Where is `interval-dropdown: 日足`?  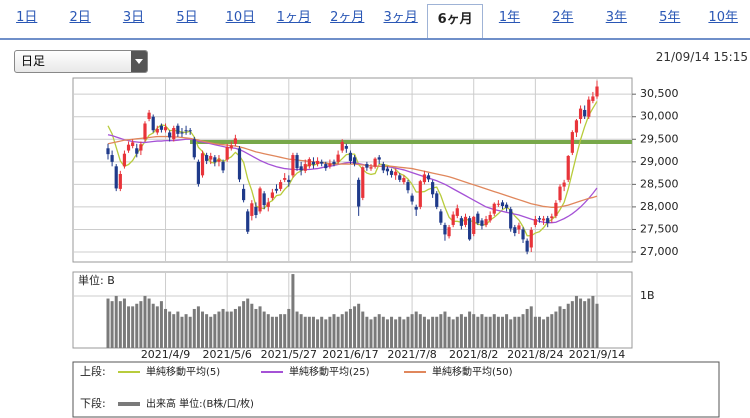
interval-dropdown: 日足 is located at coordinates (81, 61).